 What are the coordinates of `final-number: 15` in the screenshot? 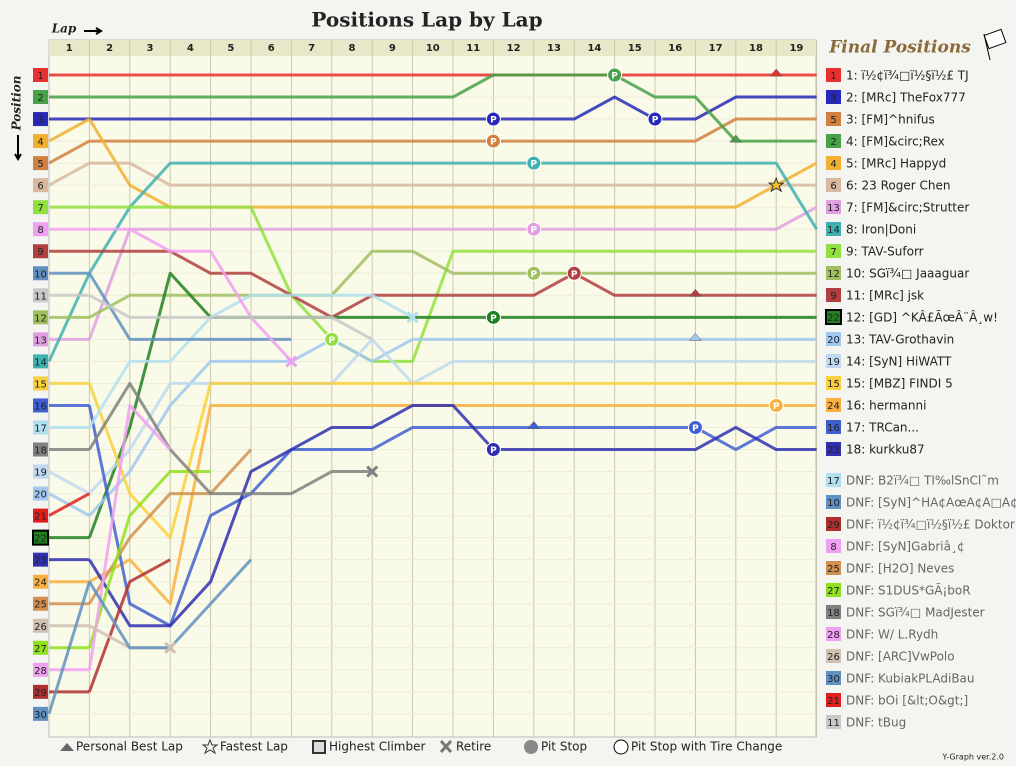 It's located at (833, 384).